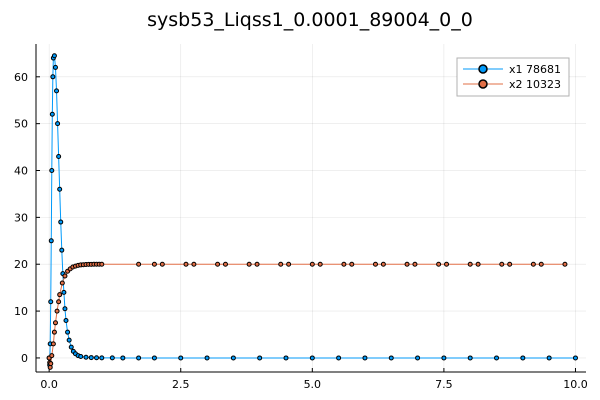 The width and height of the screenshot is (600, 400). I want to click on legend: x1 78681 x2 10323, so click(513, 77).